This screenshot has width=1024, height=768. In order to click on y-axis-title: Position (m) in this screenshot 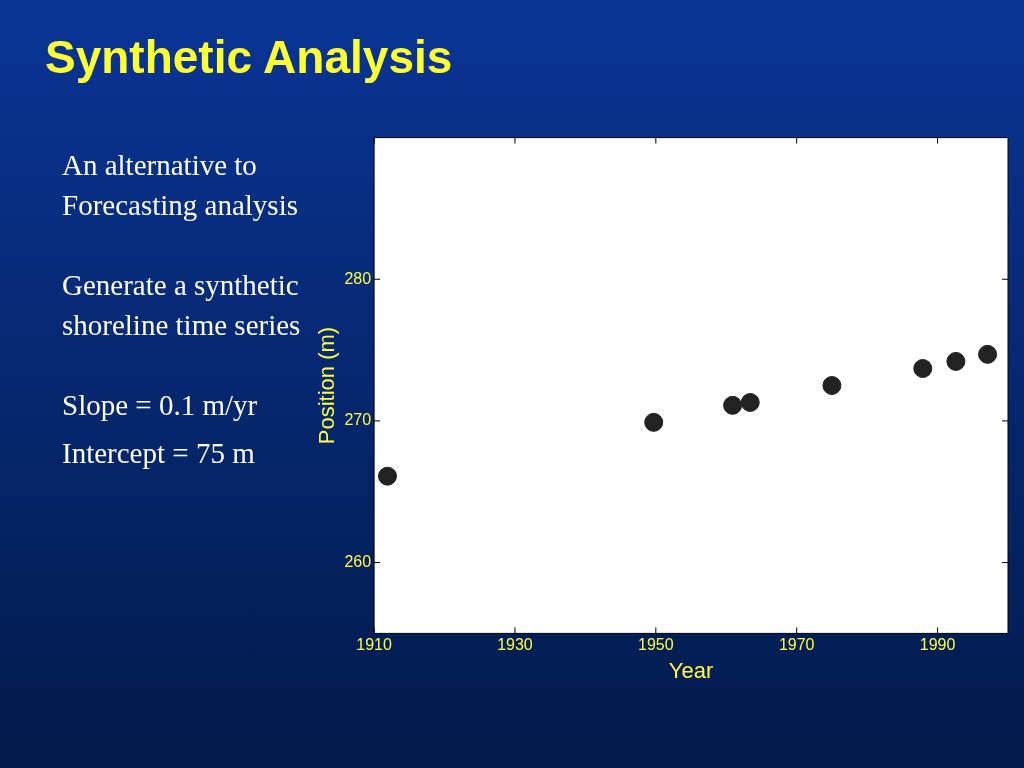, I will do `click(327, 385)`.